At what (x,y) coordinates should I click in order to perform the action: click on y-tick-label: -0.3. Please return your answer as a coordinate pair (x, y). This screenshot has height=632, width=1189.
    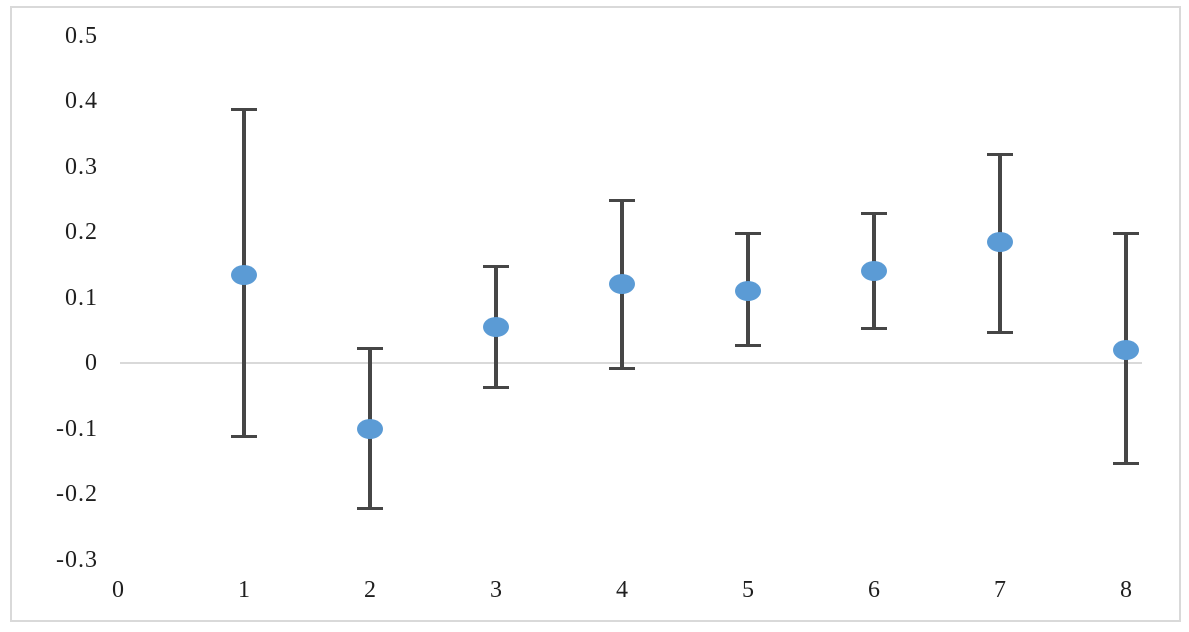
    Looking at the image, I should click on (77, 559).